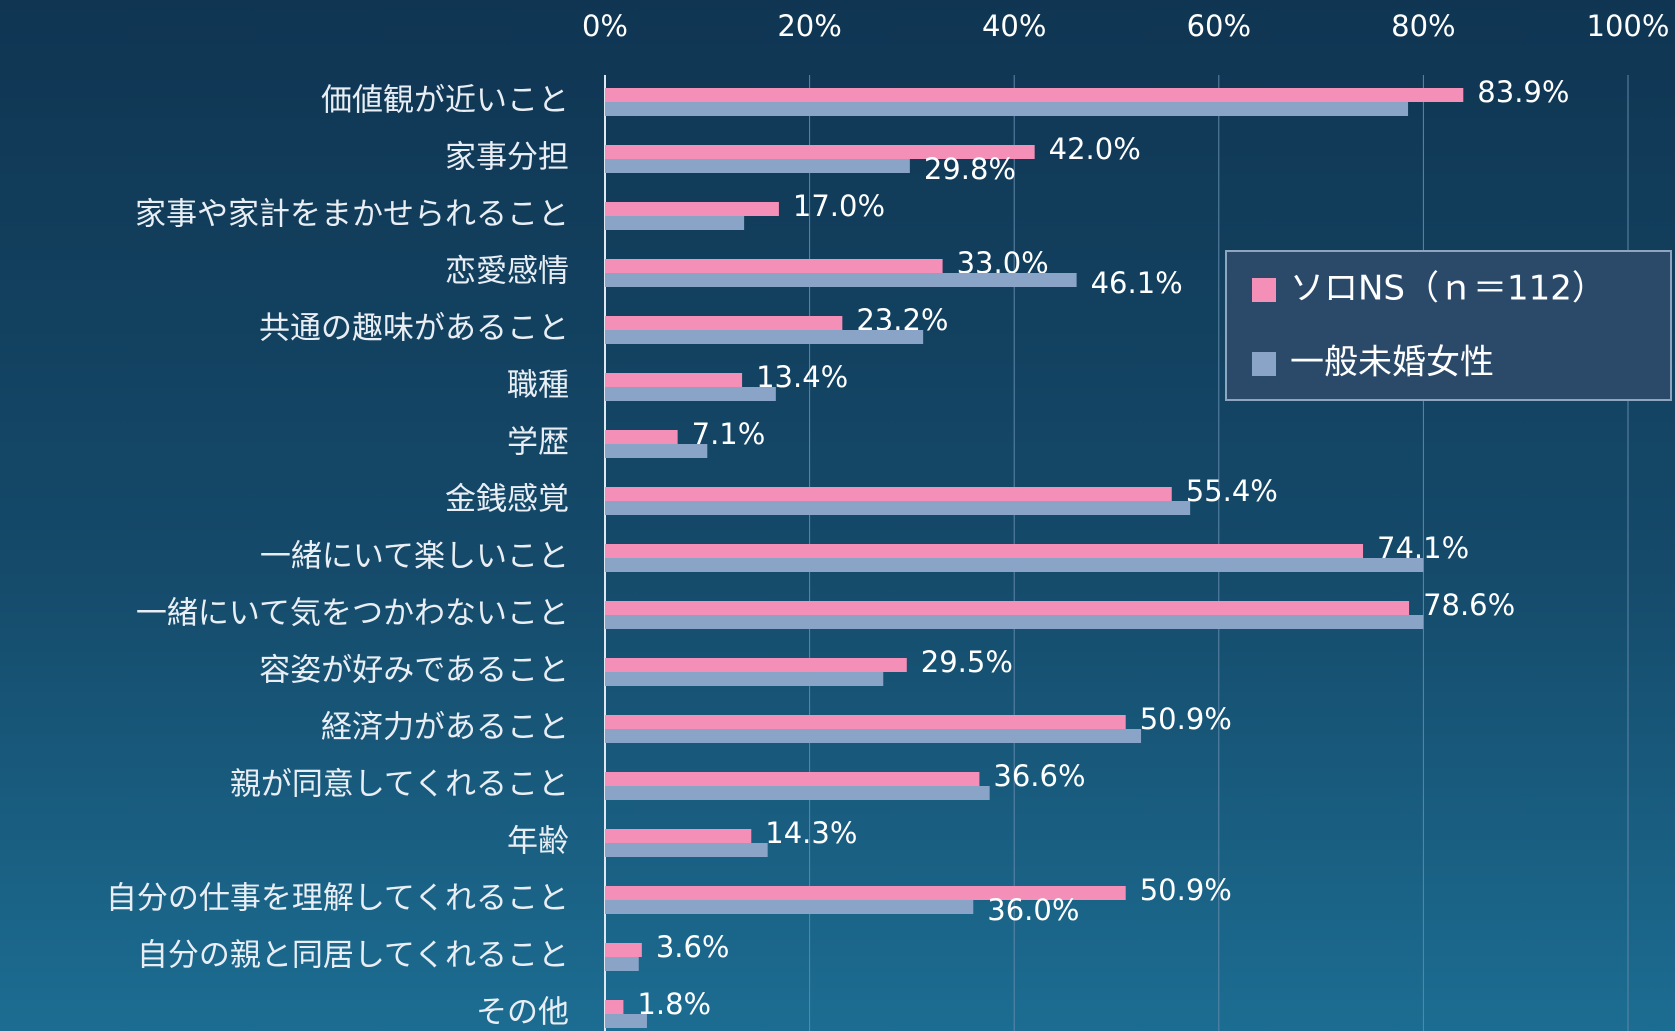 This screenshot has width=1675, height=1031. I want to click on x-tick-label: 0%, so click(605, 26).